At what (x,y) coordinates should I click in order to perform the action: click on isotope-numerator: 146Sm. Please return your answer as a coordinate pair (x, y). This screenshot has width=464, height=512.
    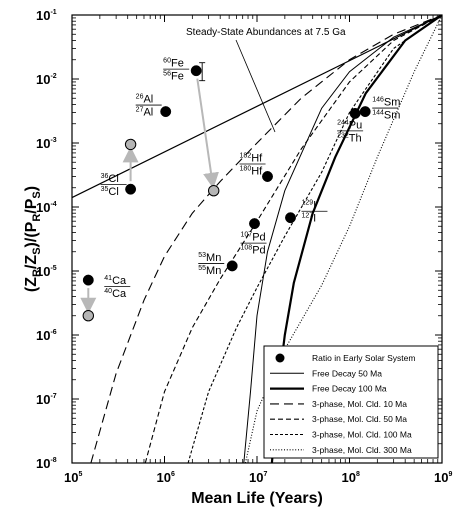
    Looking at the image, I should click on (386, 103).